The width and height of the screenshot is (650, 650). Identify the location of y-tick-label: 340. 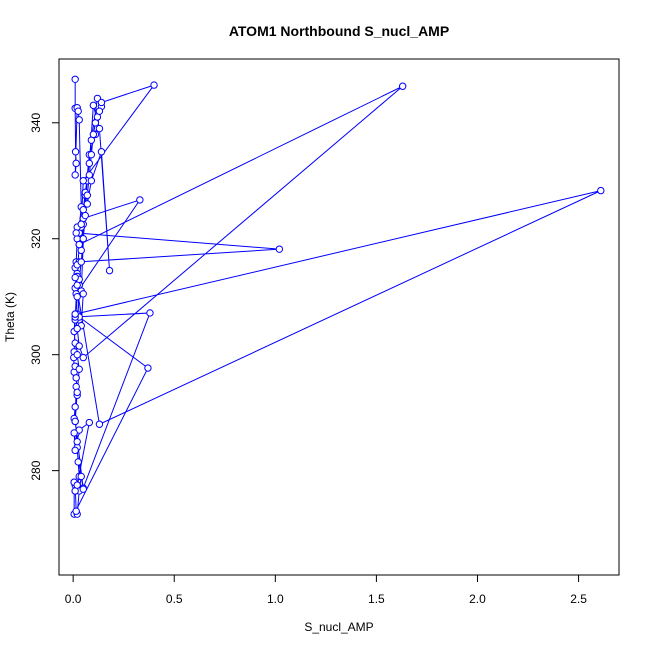
(36, 122).